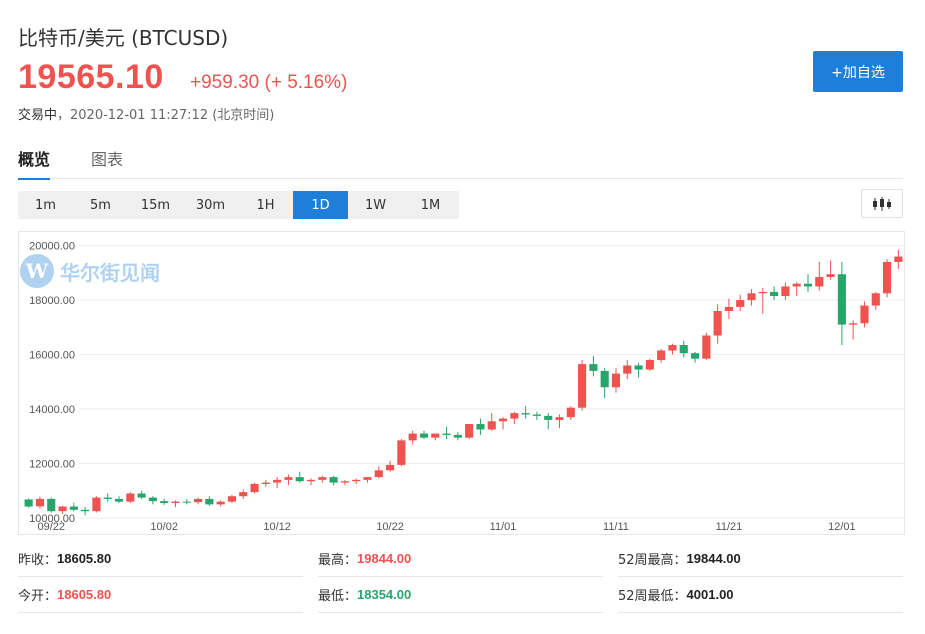 This screenshot has width=925, height=634. What do you see at coordinates (110, 272) in the screenshot?
I see `watermark-text: 华尔街见闻` at bounding box center [110, 272].